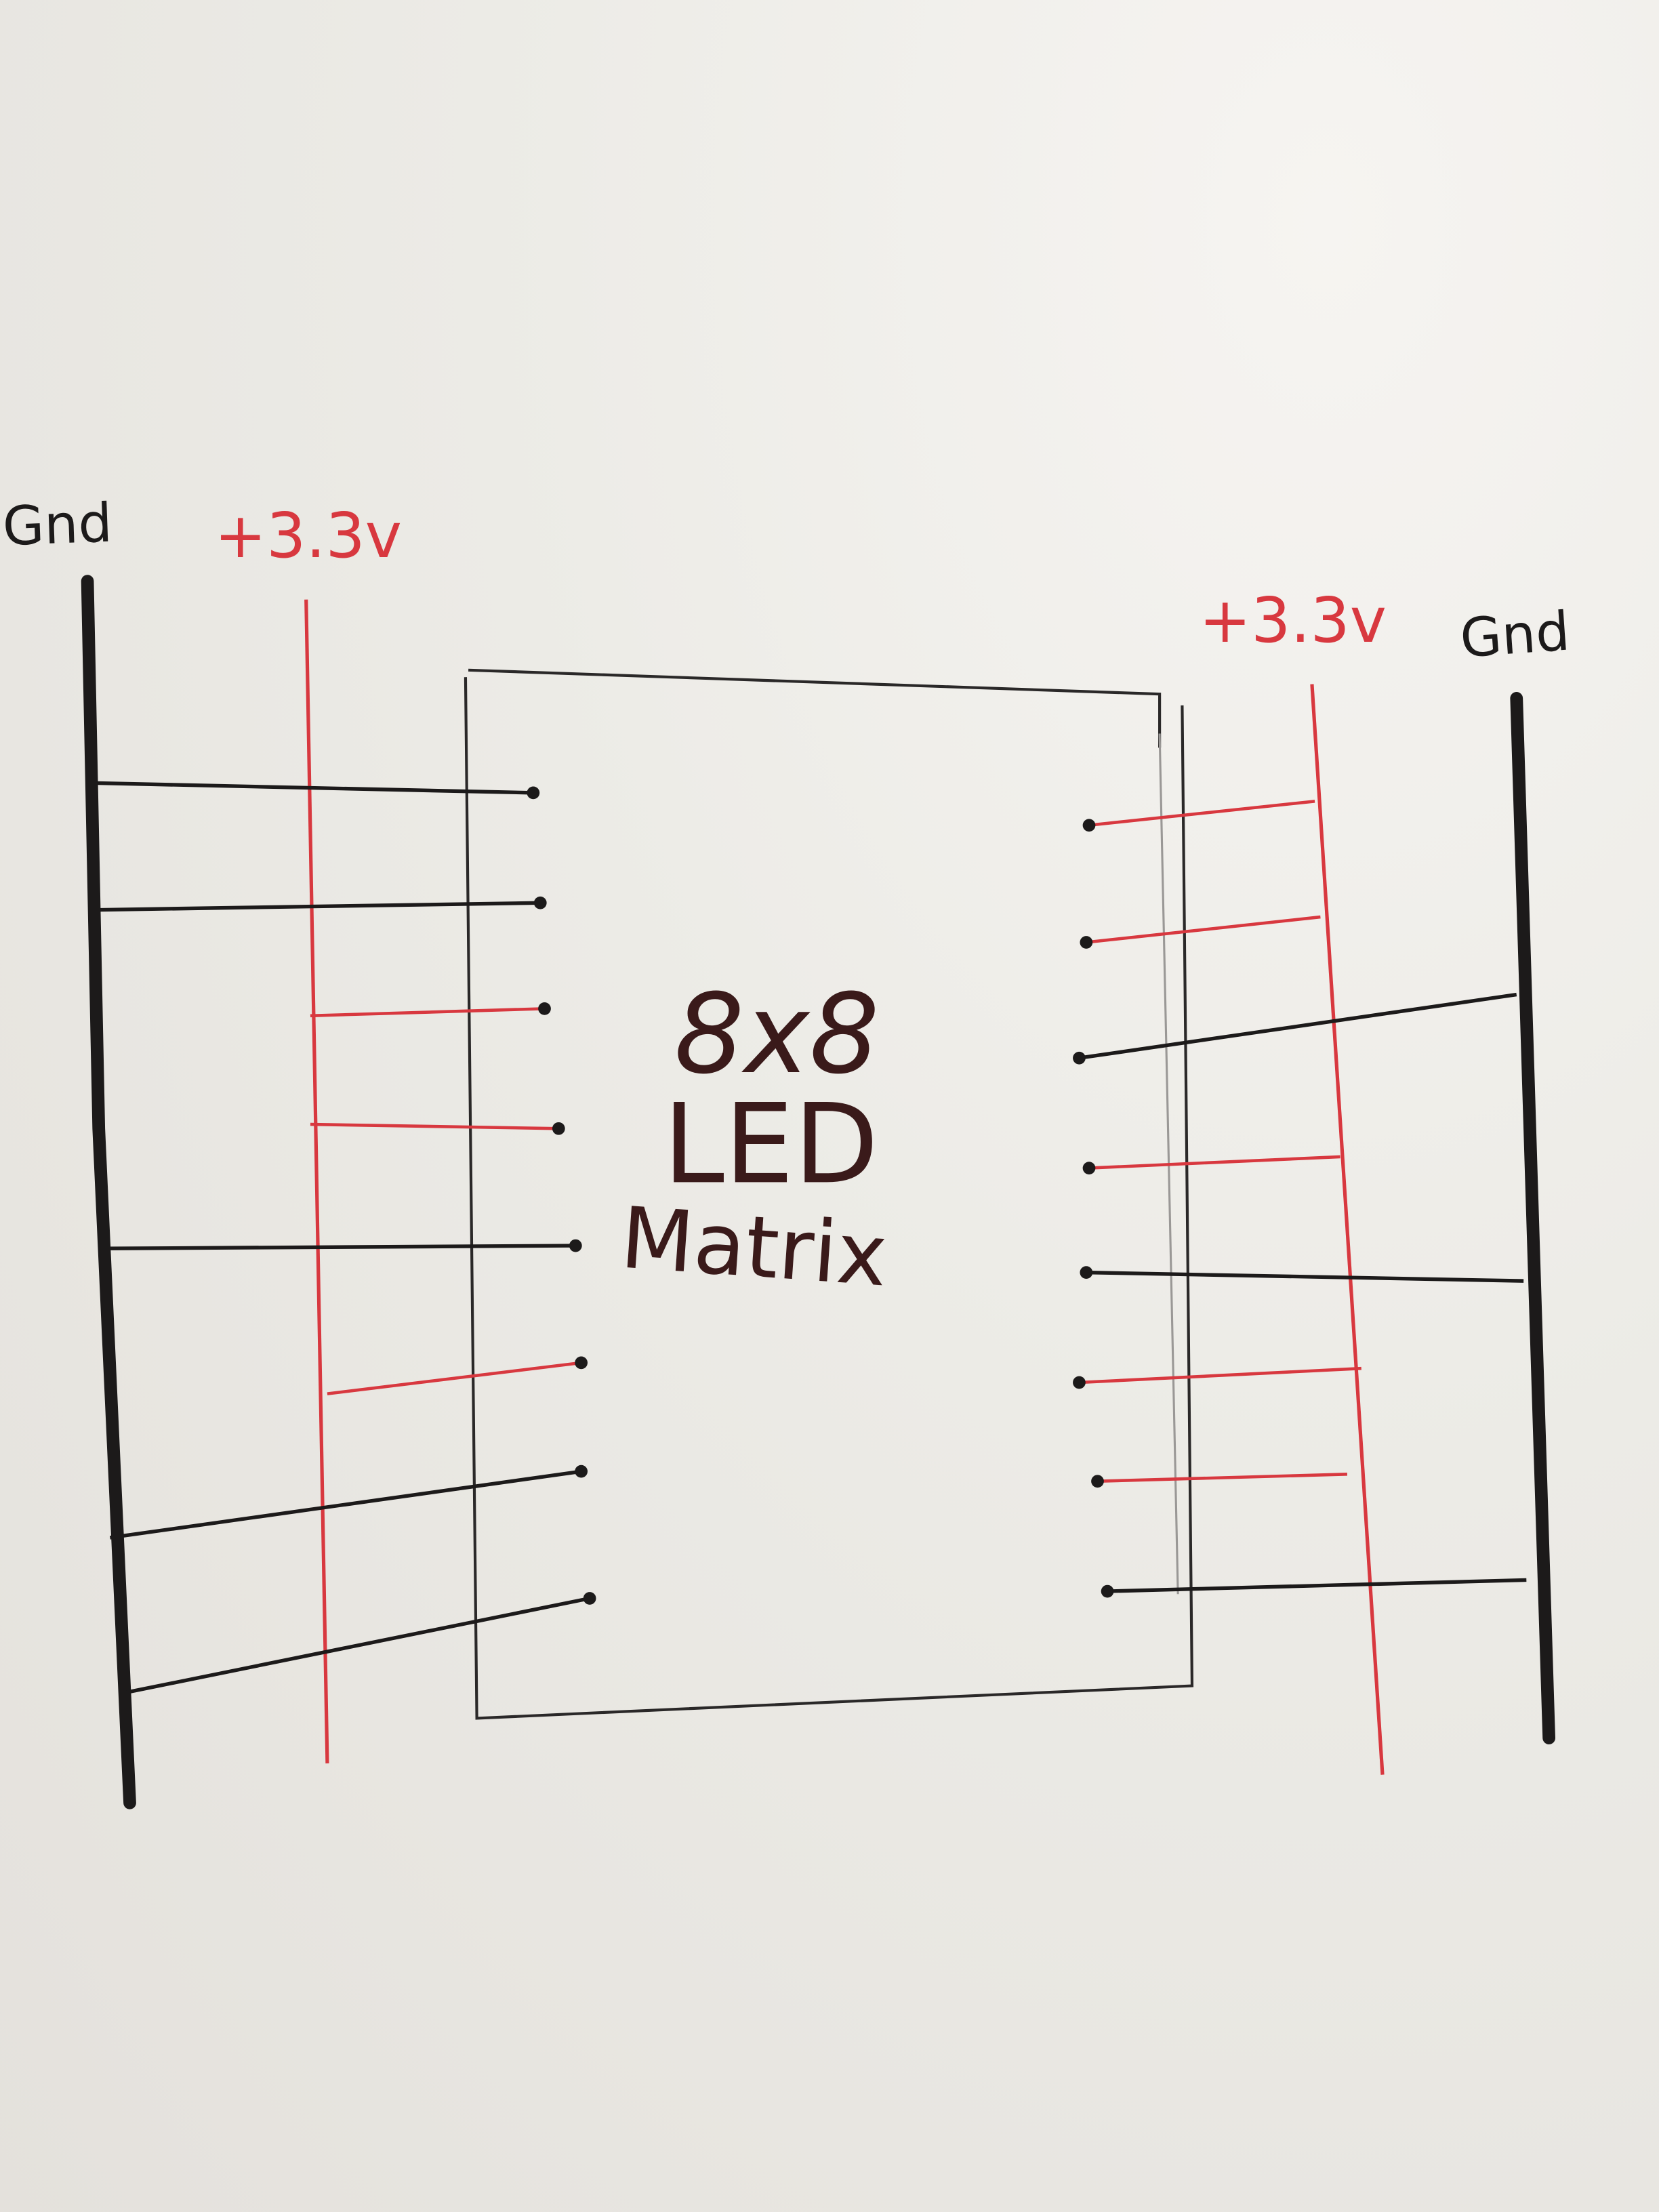 This screenshot has width=1659, height=2212. What do you see at coordinates (589, 1598) in the screenshot?
I see `left-pin-8-dot` at bounding box center [589, 1598].